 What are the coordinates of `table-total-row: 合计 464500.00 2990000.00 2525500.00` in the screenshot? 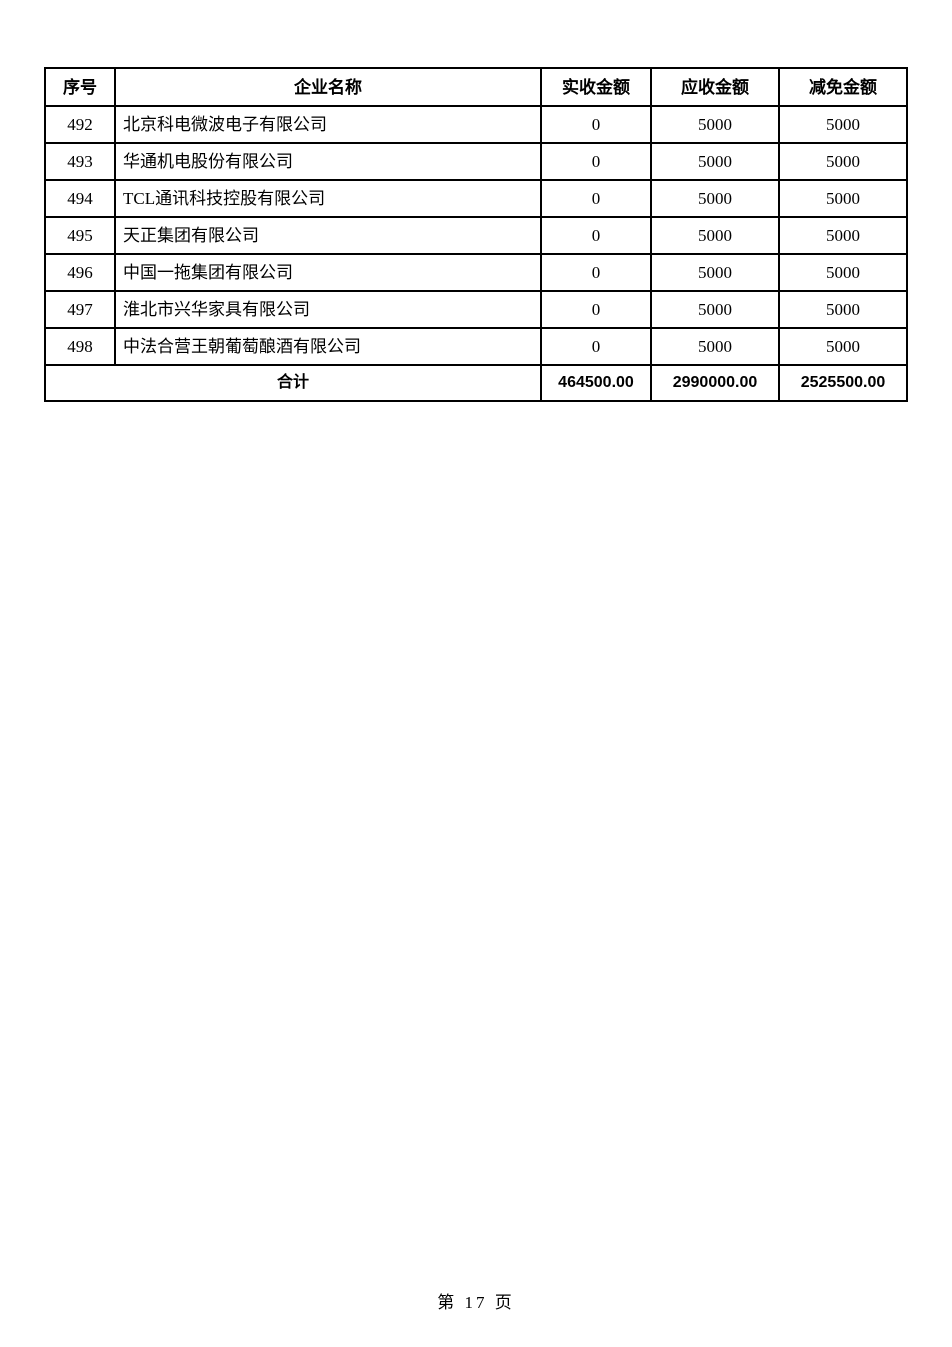 It's located at (476, 383).